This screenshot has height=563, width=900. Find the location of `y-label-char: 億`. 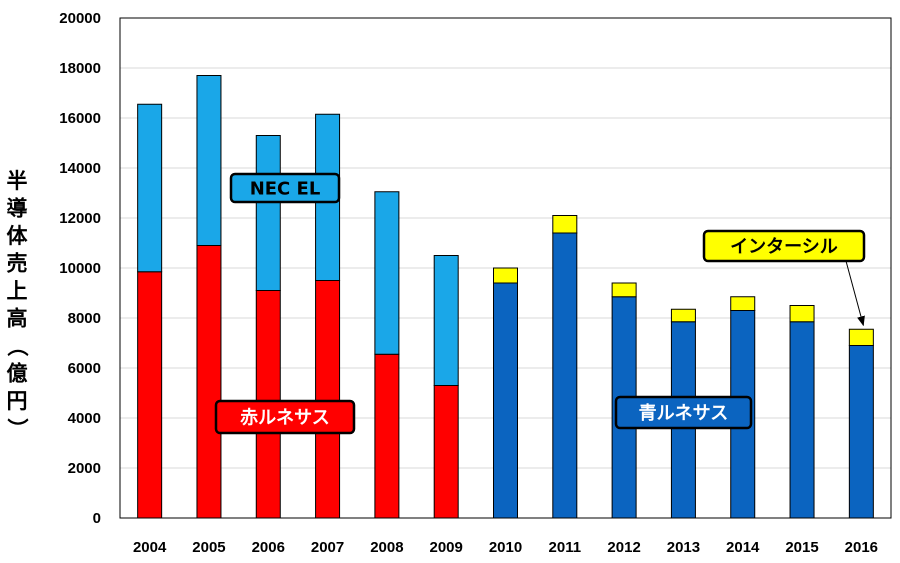

y-label-char: 億 is located at coordinates (17, 374).